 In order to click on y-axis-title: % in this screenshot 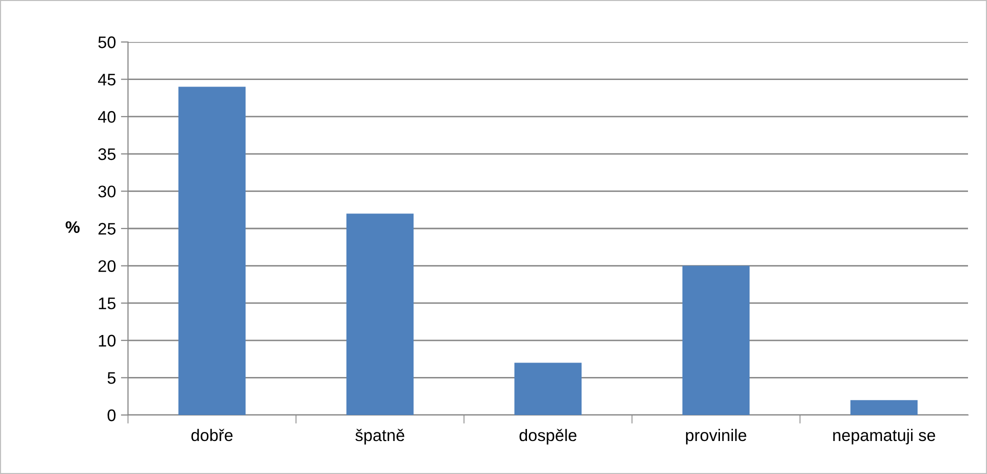, I will do `click(73, 227)`.